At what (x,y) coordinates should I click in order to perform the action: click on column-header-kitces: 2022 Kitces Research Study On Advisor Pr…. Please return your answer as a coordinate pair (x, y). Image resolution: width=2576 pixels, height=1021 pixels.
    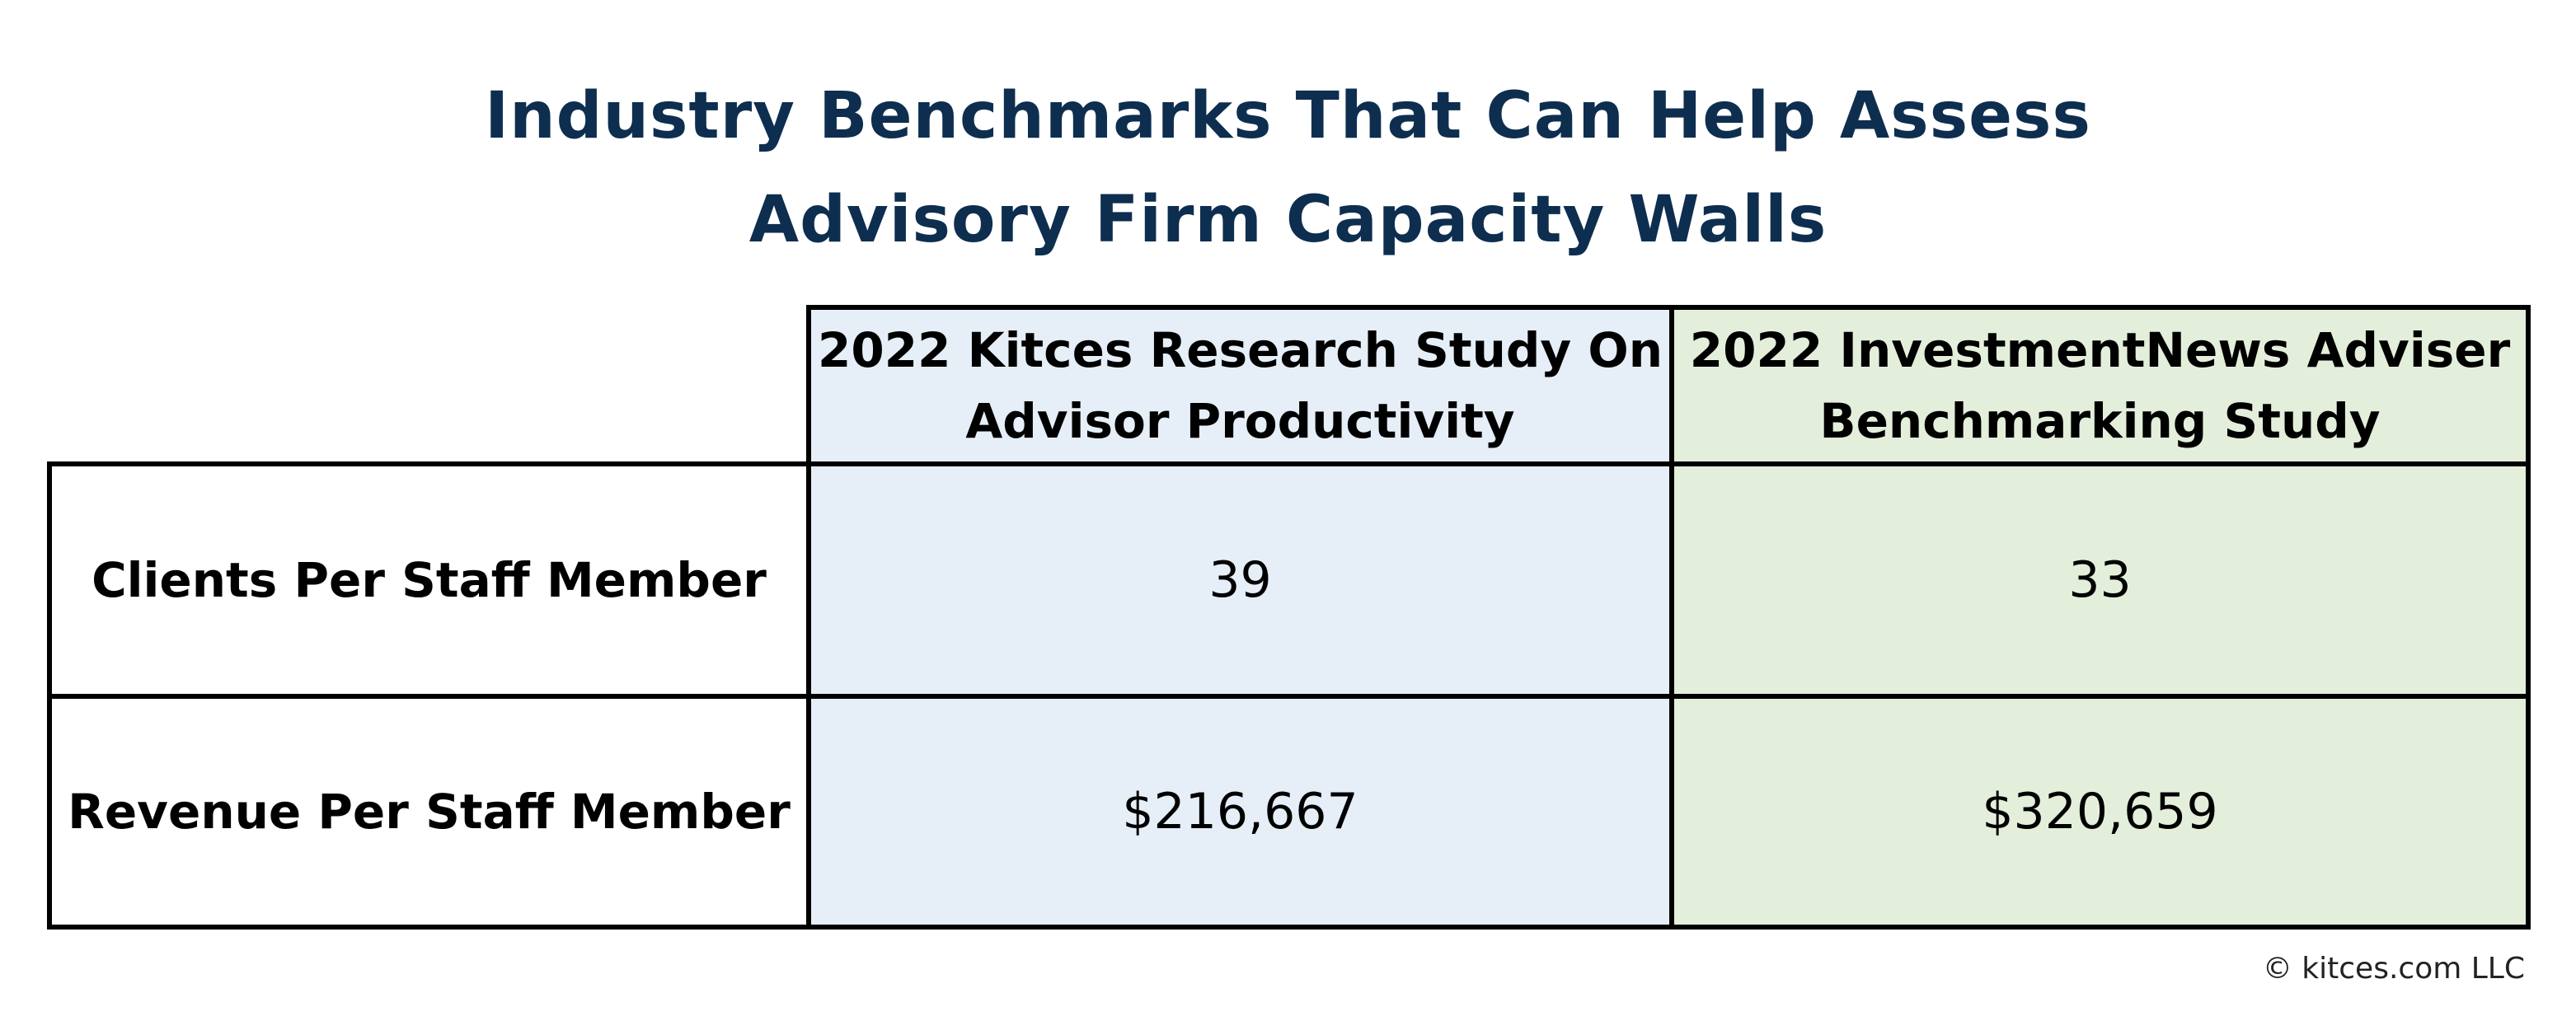
    Looking at the image, I should click on (1240, 386).